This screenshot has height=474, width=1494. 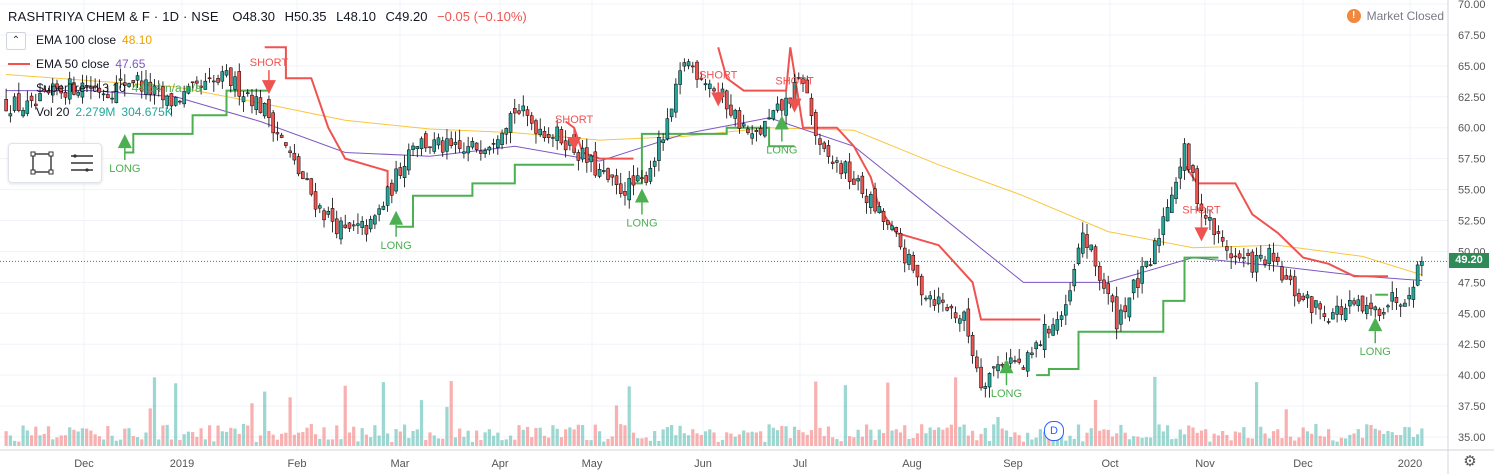 What do you see at coordinates (94, 40) in the screenshot?
I see `legend-ema100: EMA 100 close 48.10` at bounding box center [94, 40].